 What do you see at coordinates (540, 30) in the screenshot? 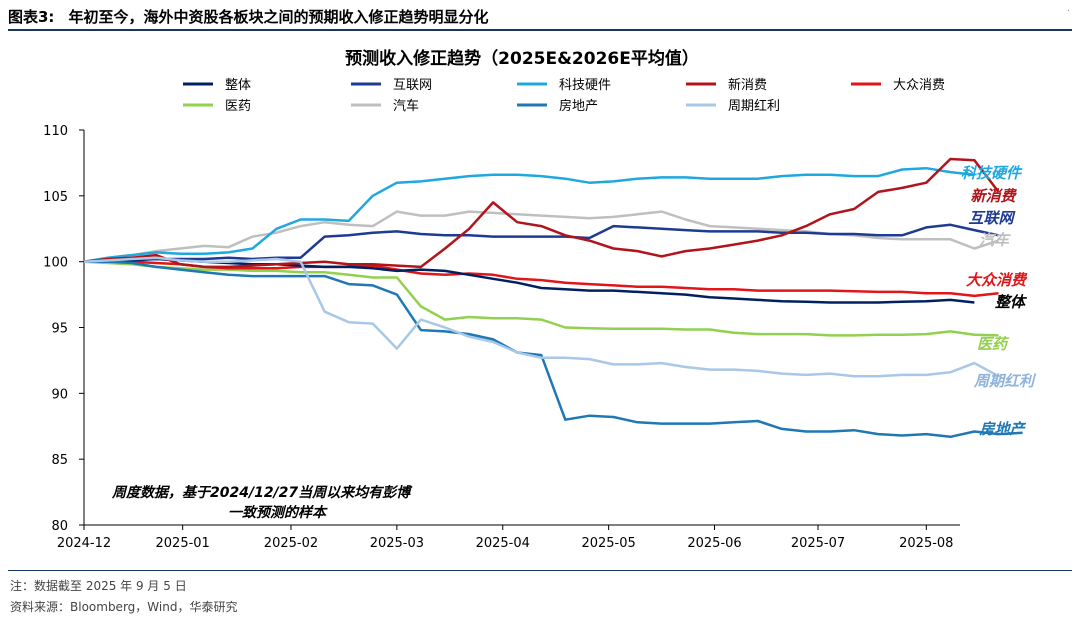
I see `title-rule` at bounding box center [540, 30].